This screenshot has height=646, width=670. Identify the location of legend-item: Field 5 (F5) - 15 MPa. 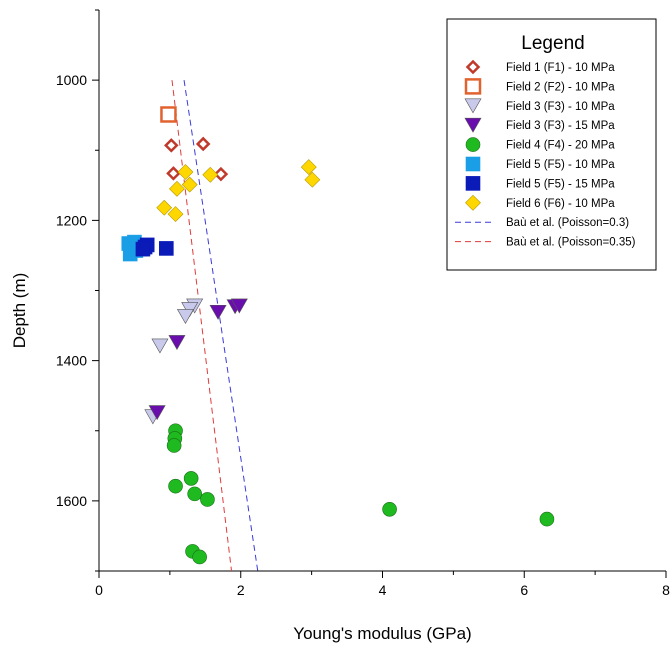
(540, 183).